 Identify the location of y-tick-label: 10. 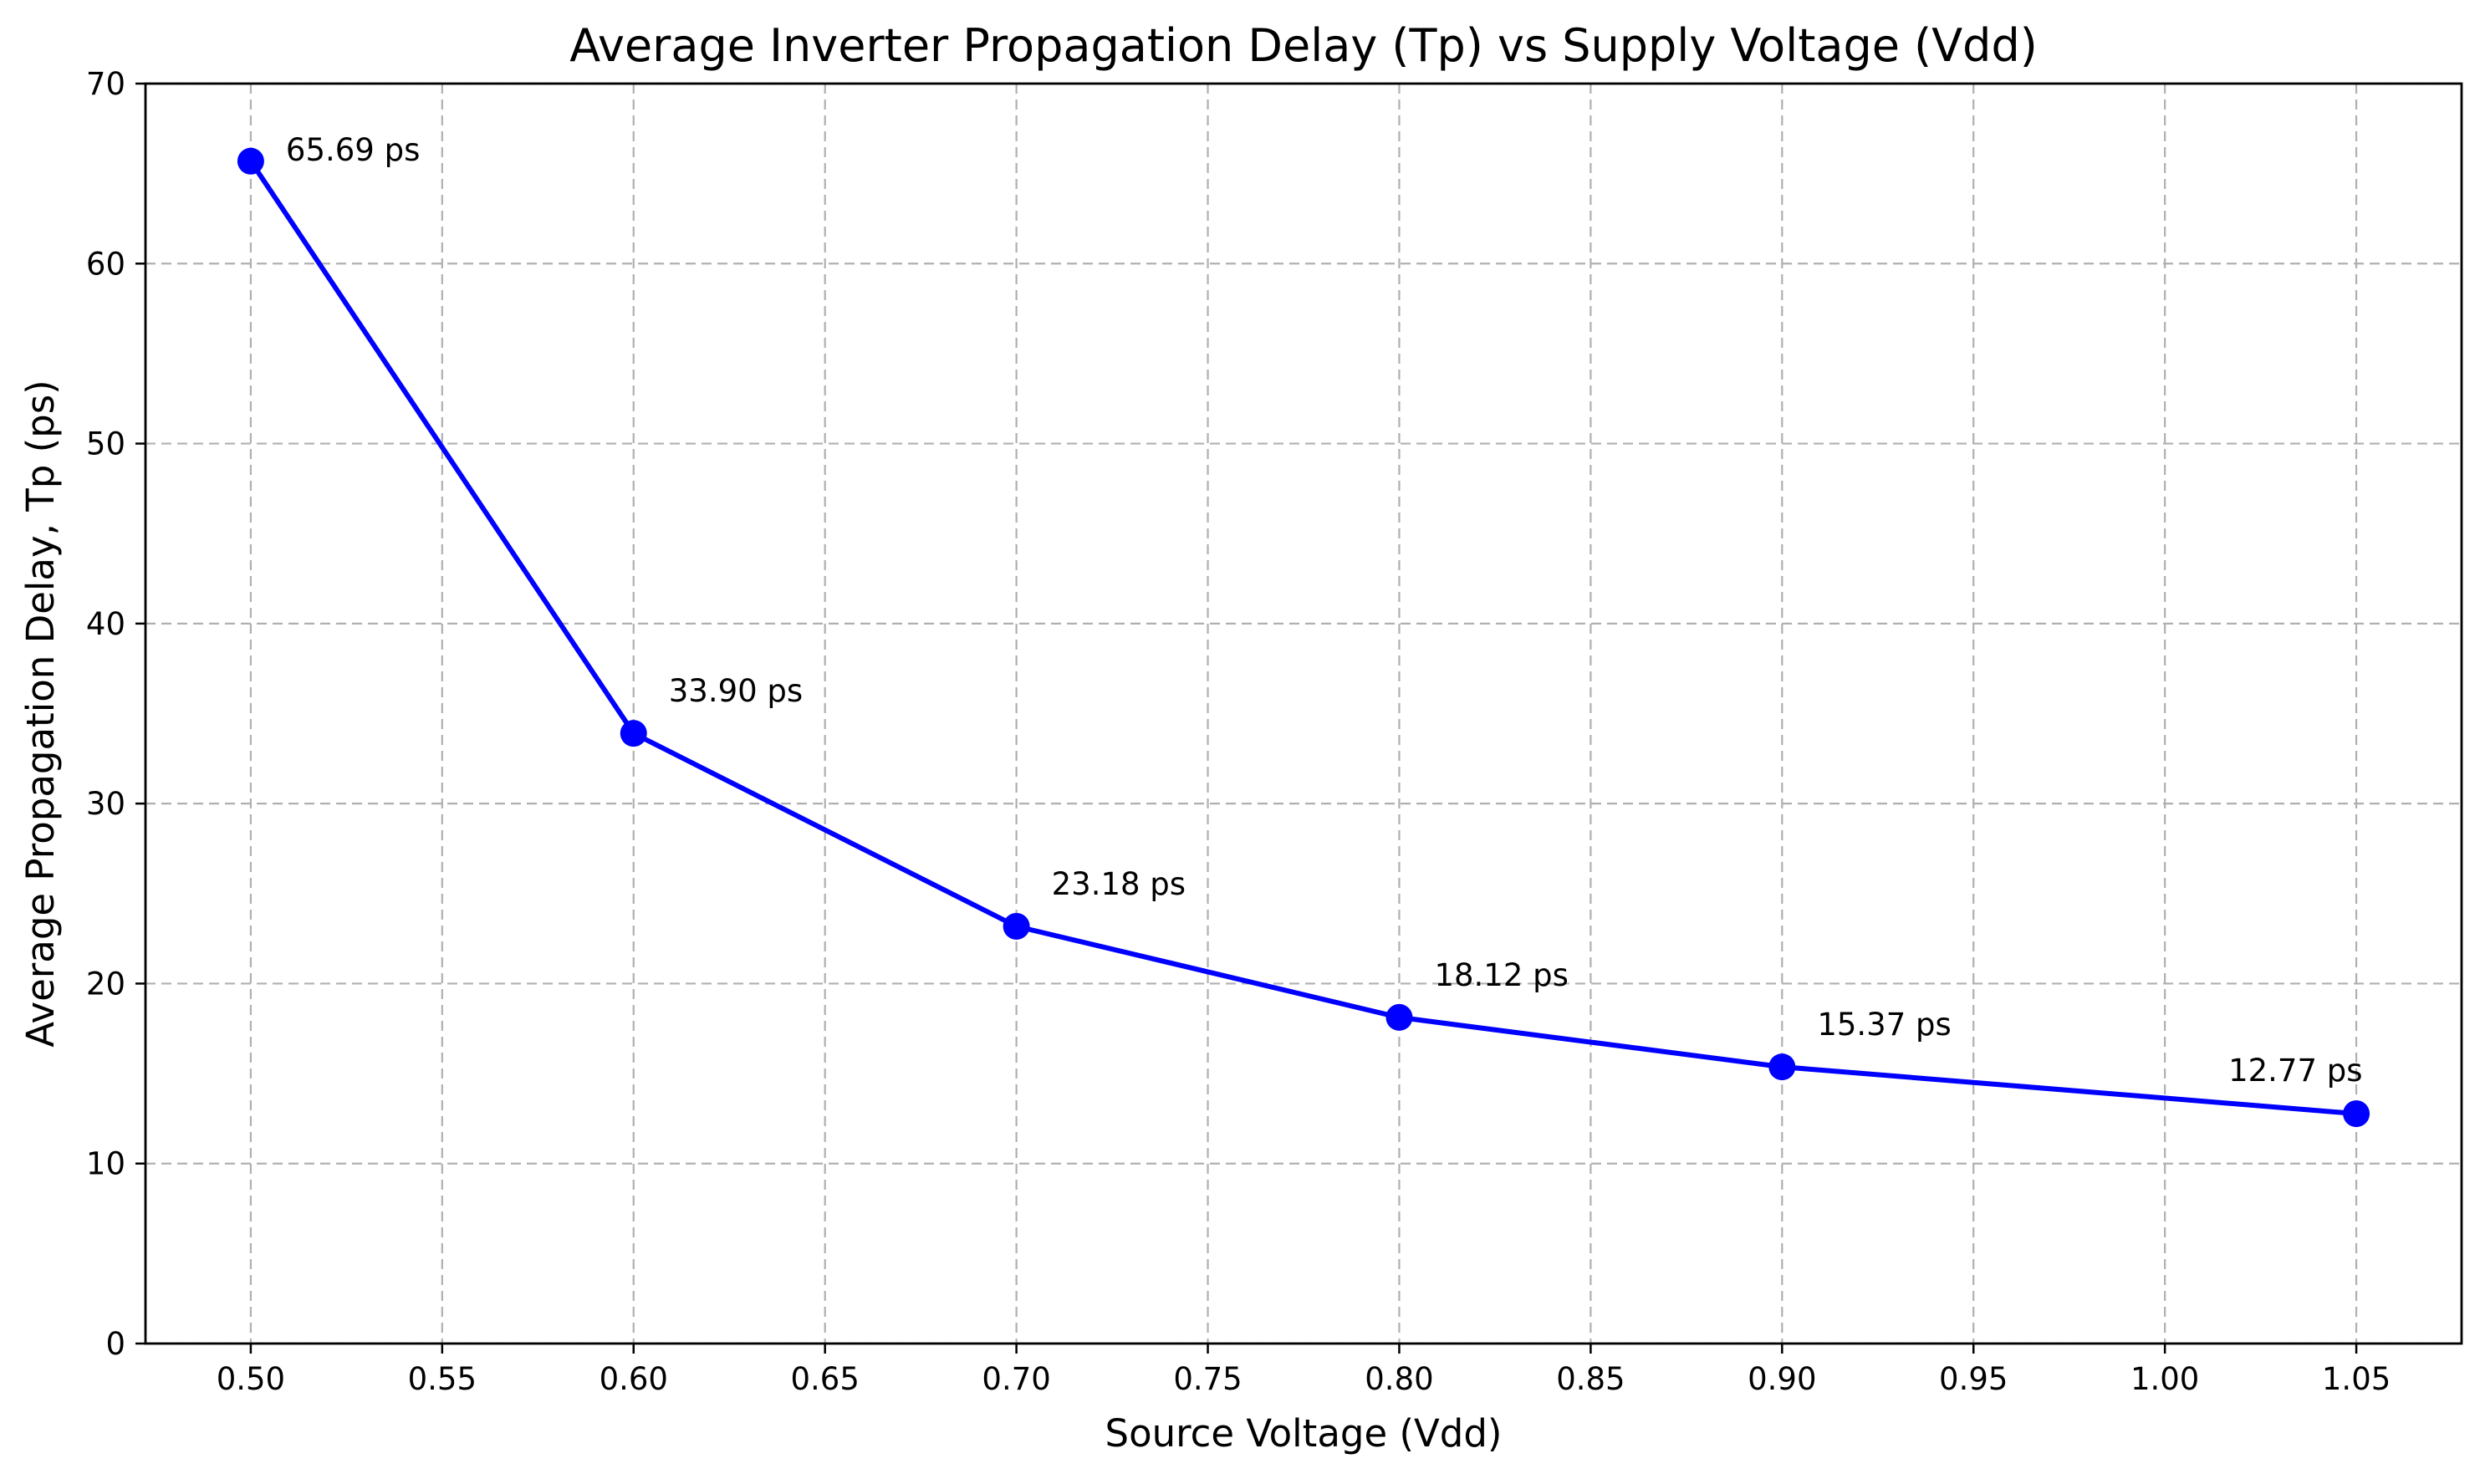
(105, 1164).